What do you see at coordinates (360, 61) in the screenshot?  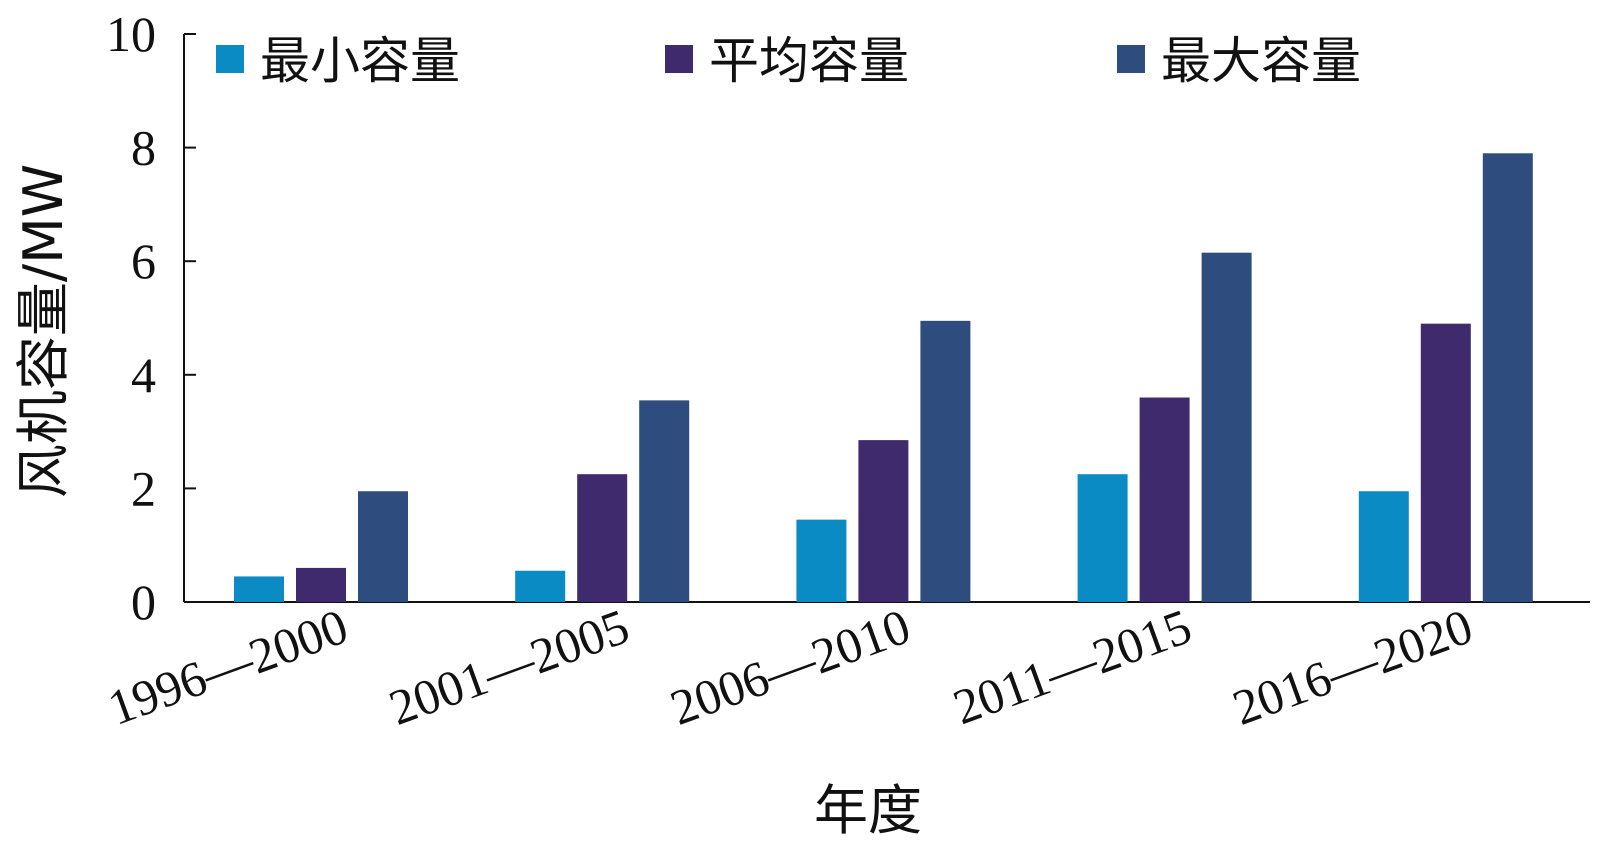 I see `legend-label: 最小容量` at bounding box center [360, 61].